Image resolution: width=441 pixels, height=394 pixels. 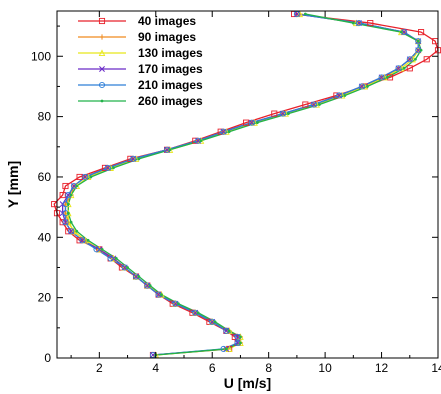 I want to click on legend-label-5: 260 images, so click(x=170, y=101).